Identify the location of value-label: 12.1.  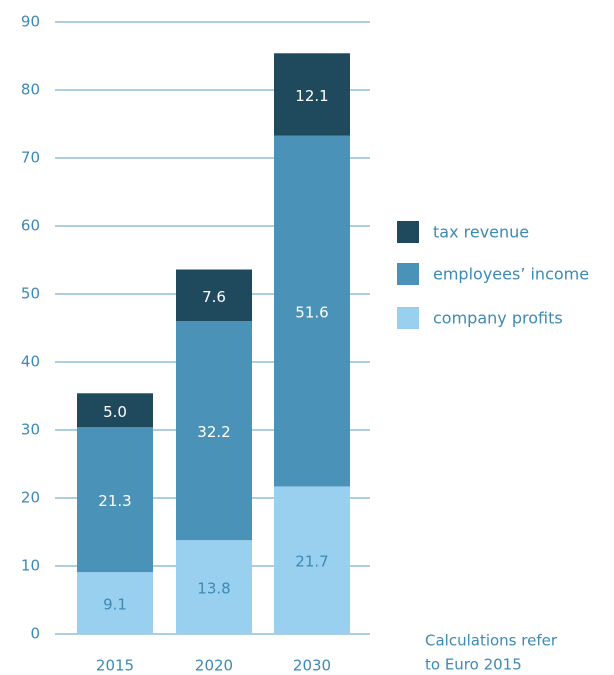
(311, 96).